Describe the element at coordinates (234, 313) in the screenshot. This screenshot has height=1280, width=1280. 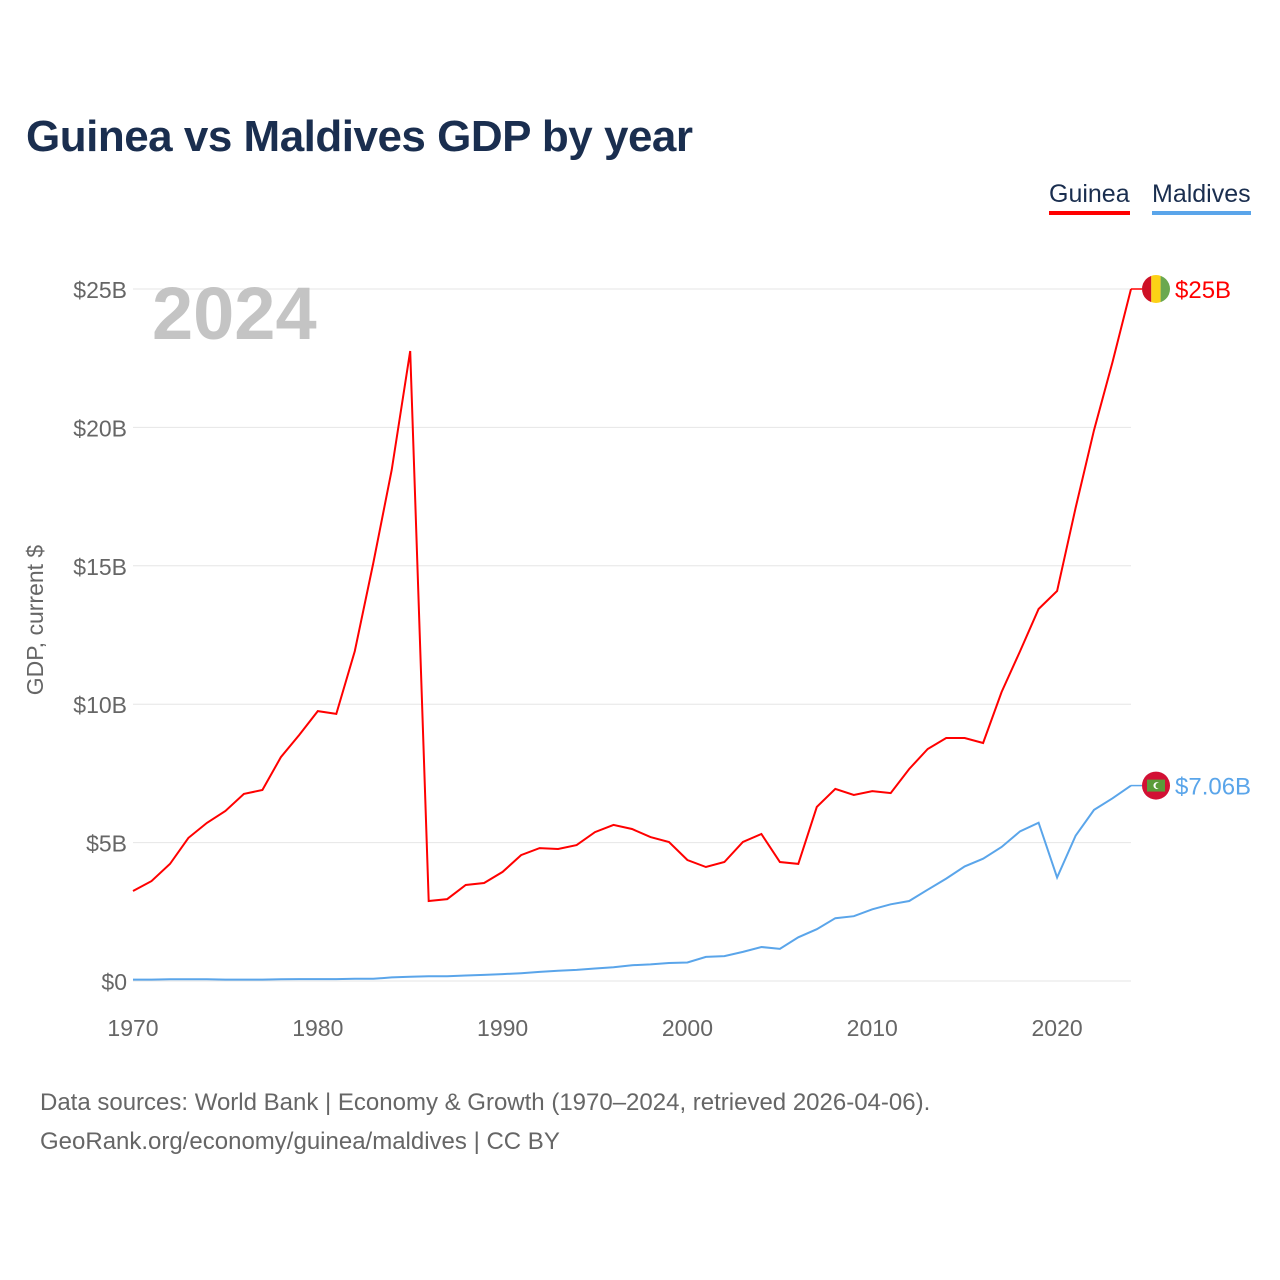
I see `year-watermark: 2024` at that location.